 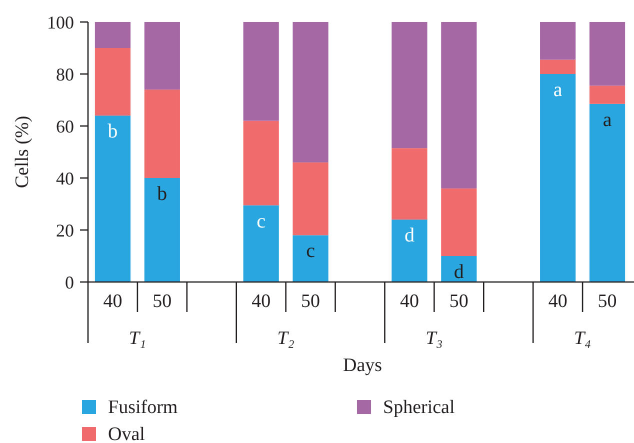 I want to click on y-tick-label: 20, so click(x=65, y=230).